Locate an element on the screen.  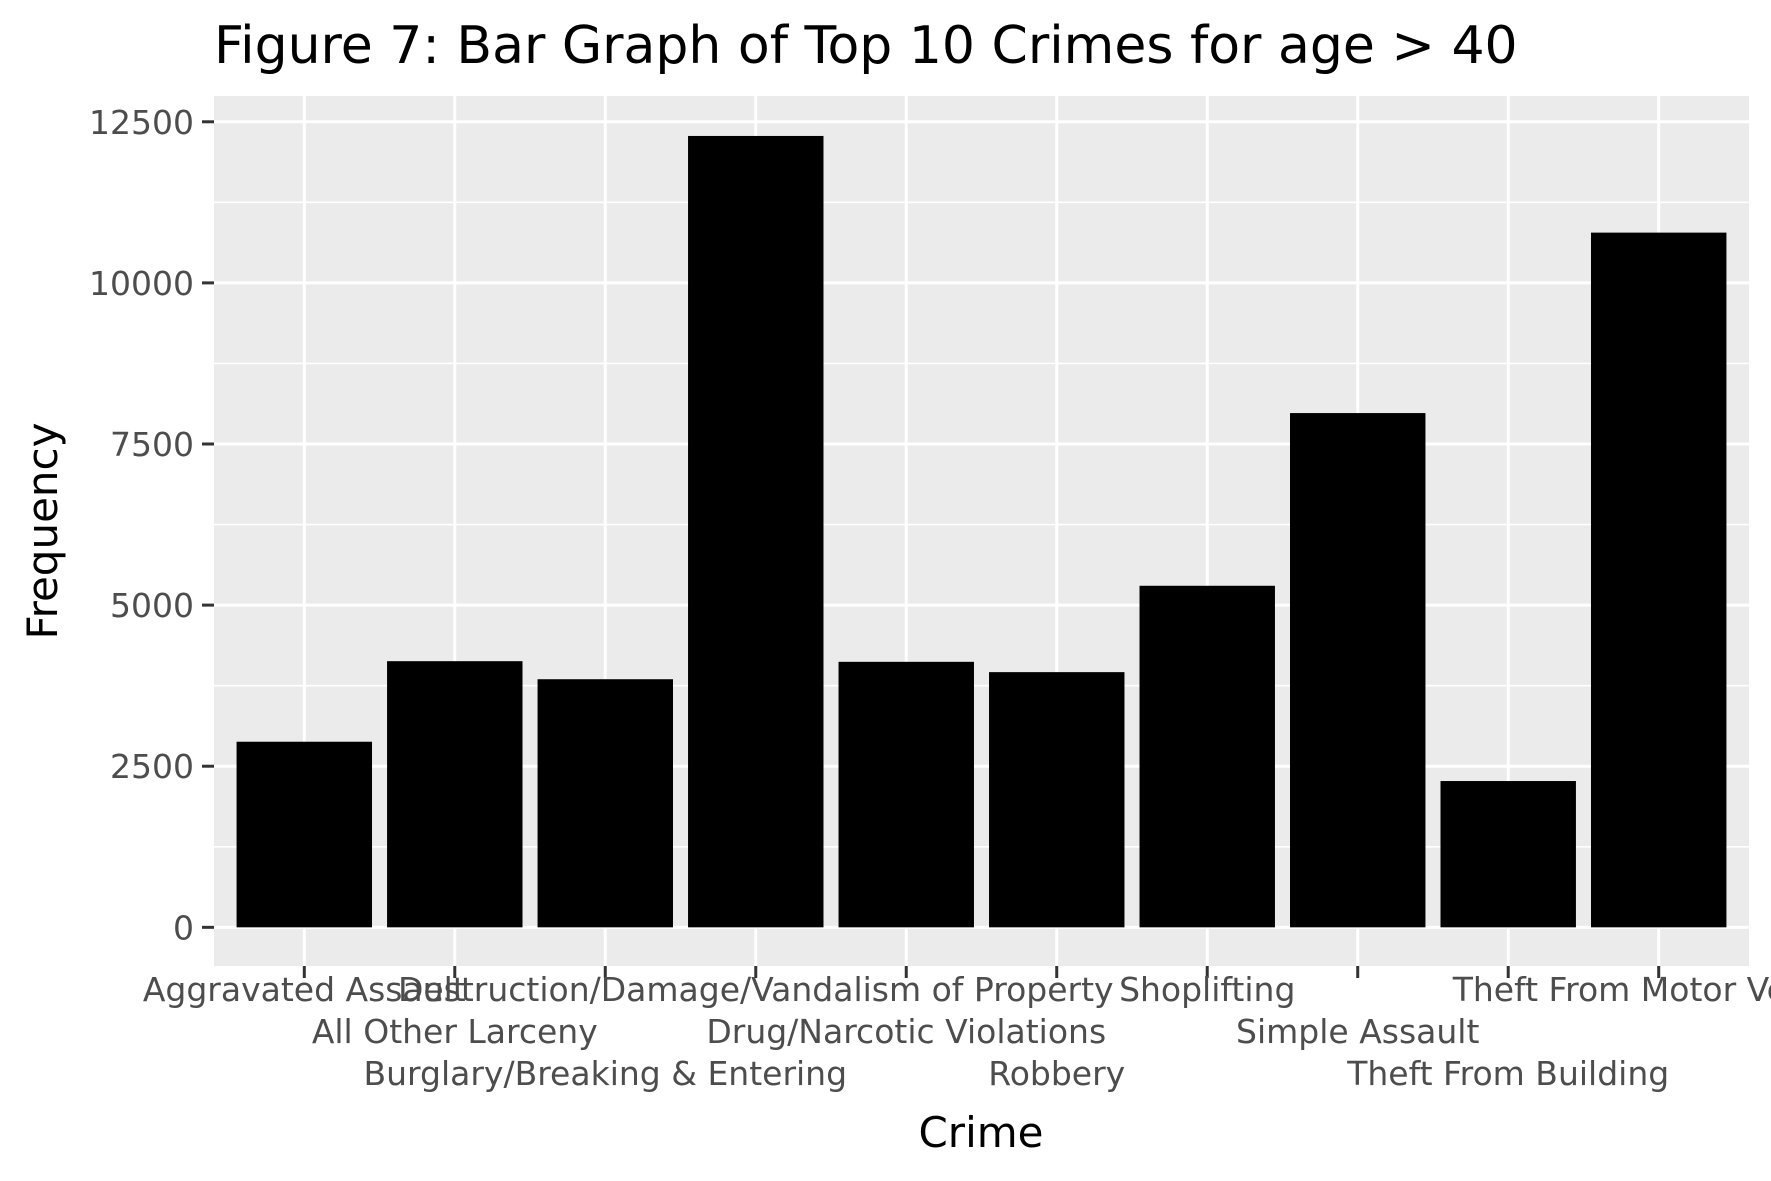
y-axis: 0 2500 5000 7500 10000 12500 is located at coordinates (151, 525).